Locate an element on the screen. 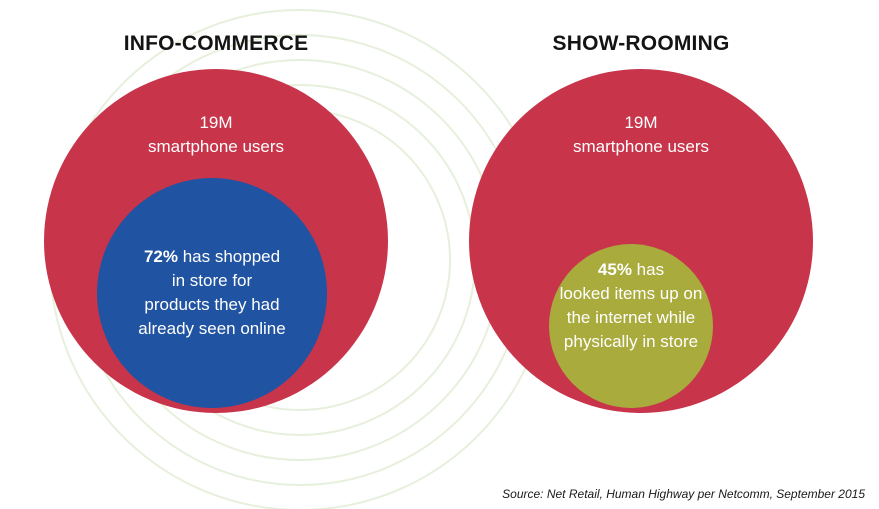 The image size is (879, 509). show-rooming-percent: 45% is located at coordinates (614, 269).